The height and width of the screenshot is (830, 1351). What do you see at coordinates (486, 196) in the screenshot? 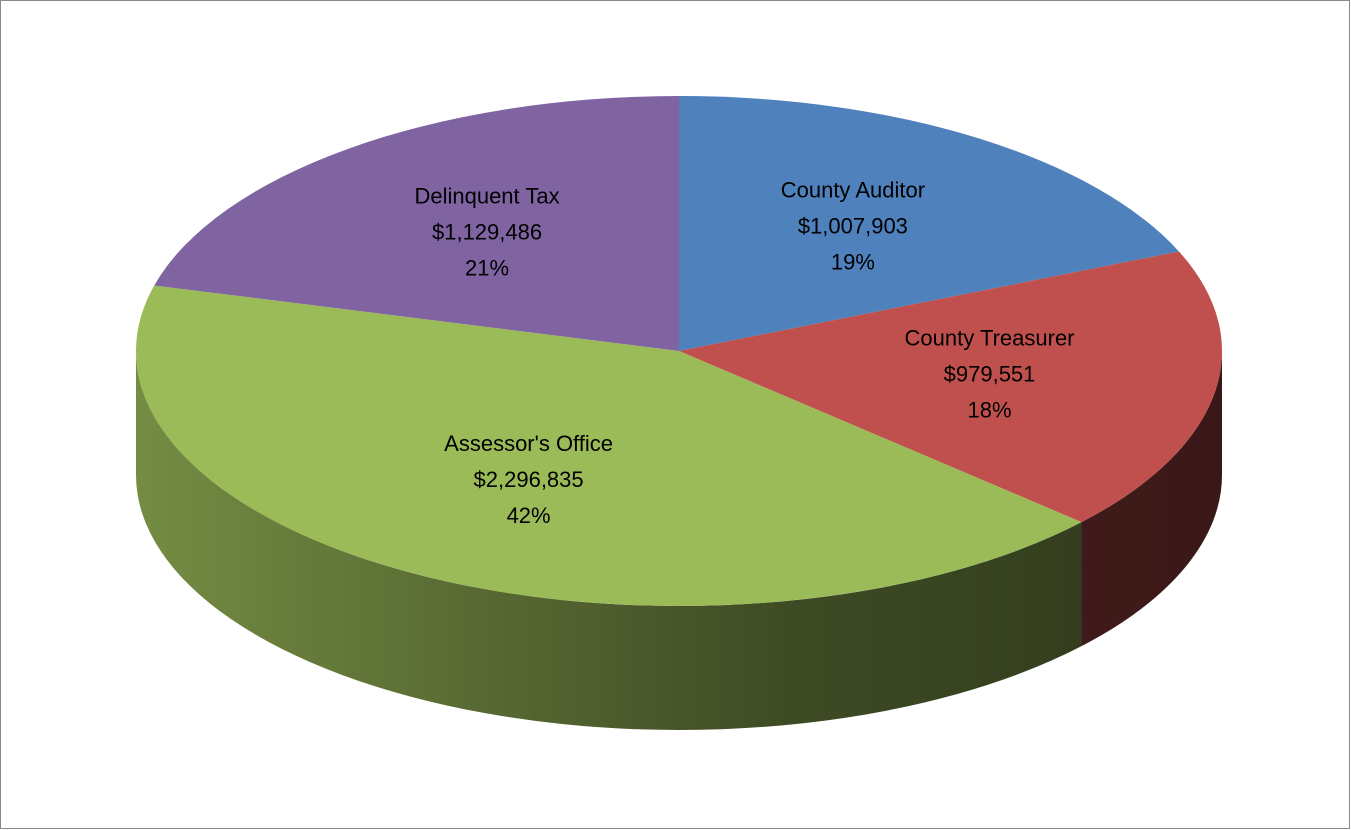
I see `slice-label: Delinquent Tax` at bounding box center [486, 196].